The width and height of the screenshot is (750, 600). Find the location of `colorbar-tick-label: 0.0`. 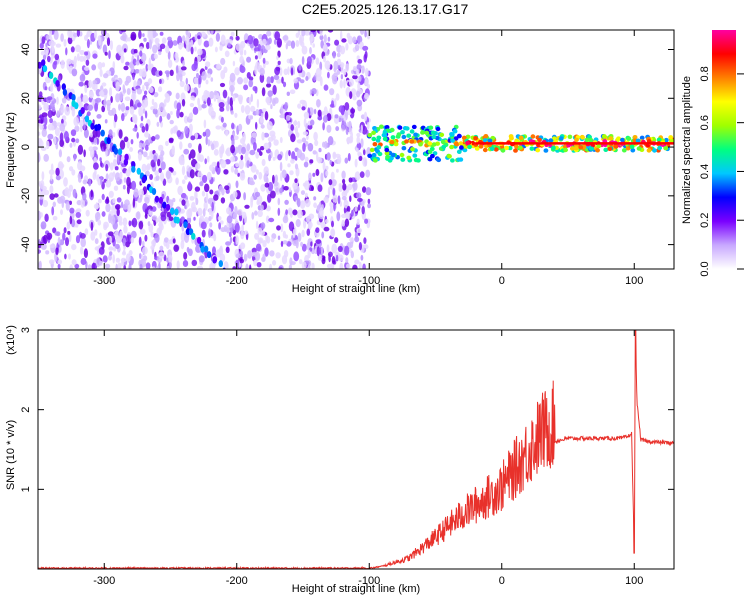

colorbar-tick-label: 0.0 is located at coordinates (705, 268).